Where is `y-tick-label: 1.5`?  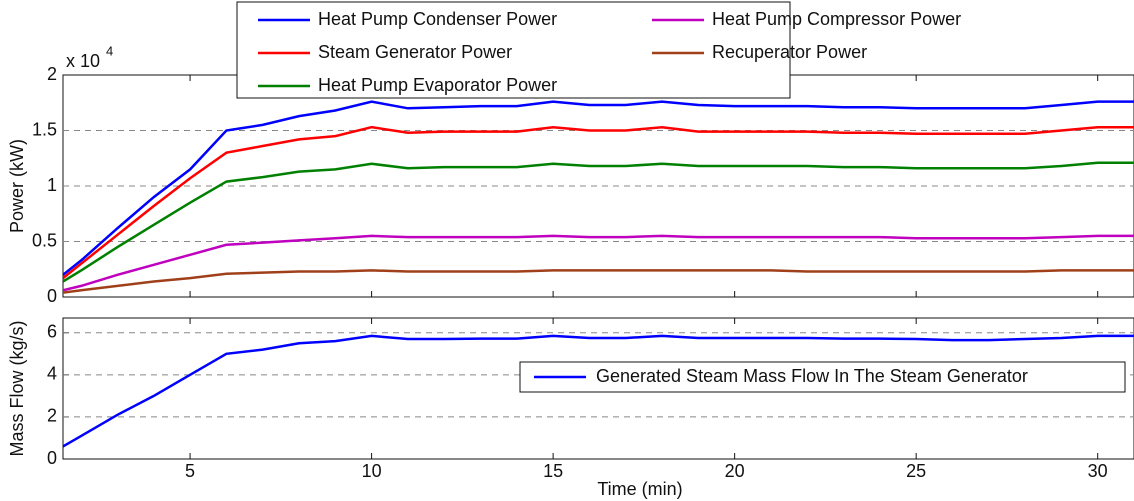
y-tick-label: 1.5 is located at coordinates (44, 129).